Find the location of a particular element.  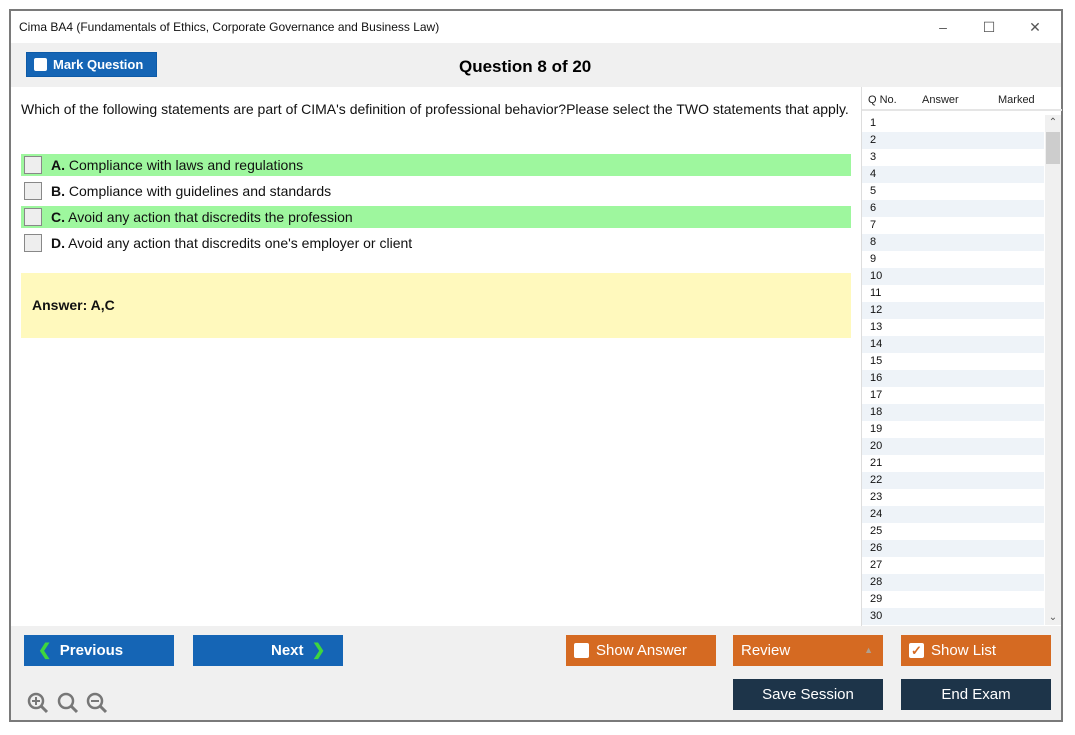

option-letter: C. is located at coordinates (58, 217).